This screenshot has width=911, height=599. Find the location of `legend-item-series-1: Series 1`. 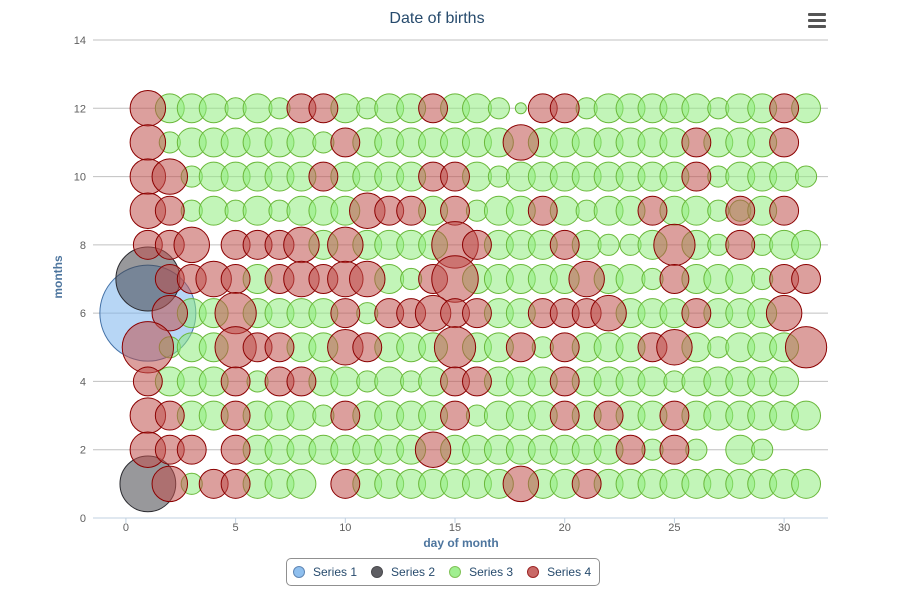

legend-item-series-1: Series 1 is located at coordinates (325, 572).